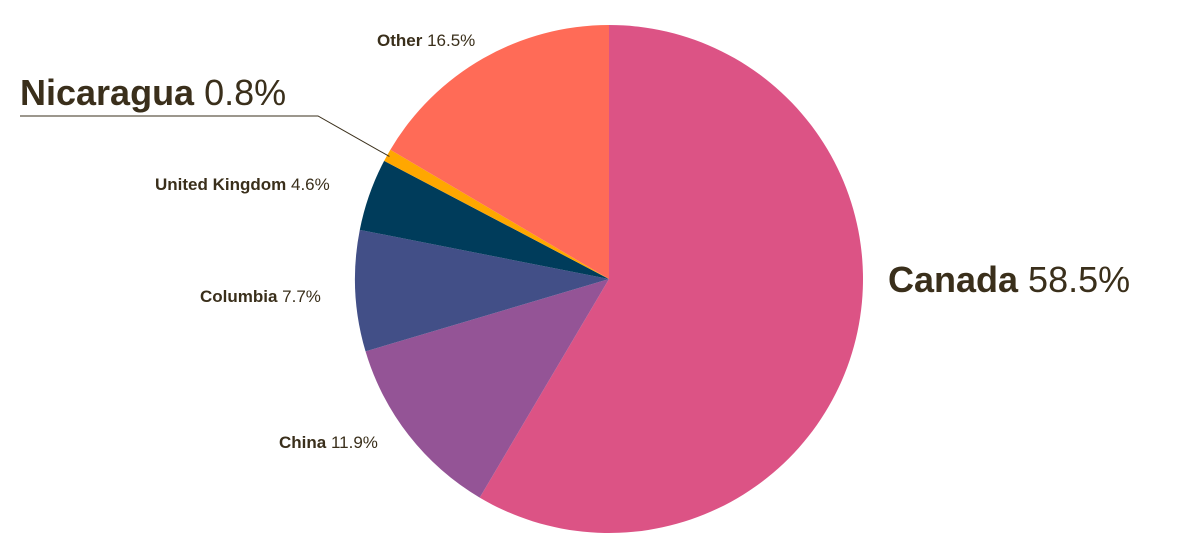 This screenshot has width=1198, height=550. Describe the element at coordinates (205, 136) in the screenshot. I see `leader-line-nicaragua` at that location.